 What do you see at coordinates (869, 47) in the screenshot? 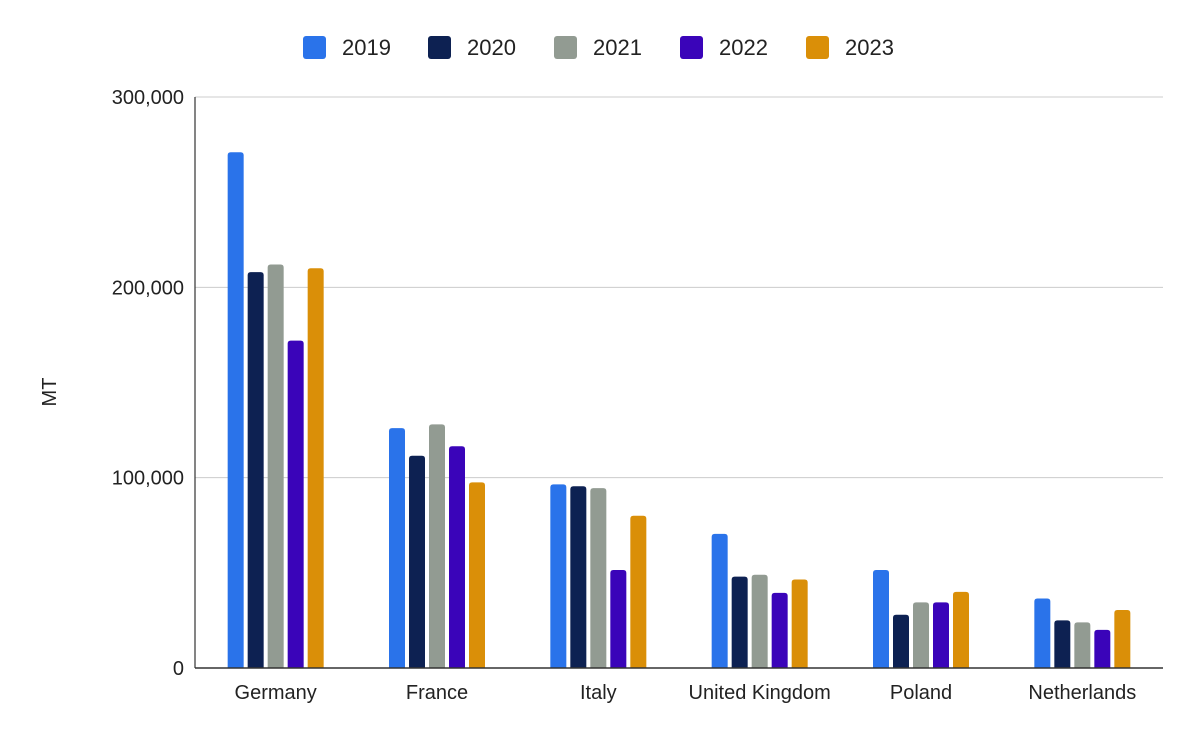
I see `legend-label: 2023` at bounding box center [869, 47].